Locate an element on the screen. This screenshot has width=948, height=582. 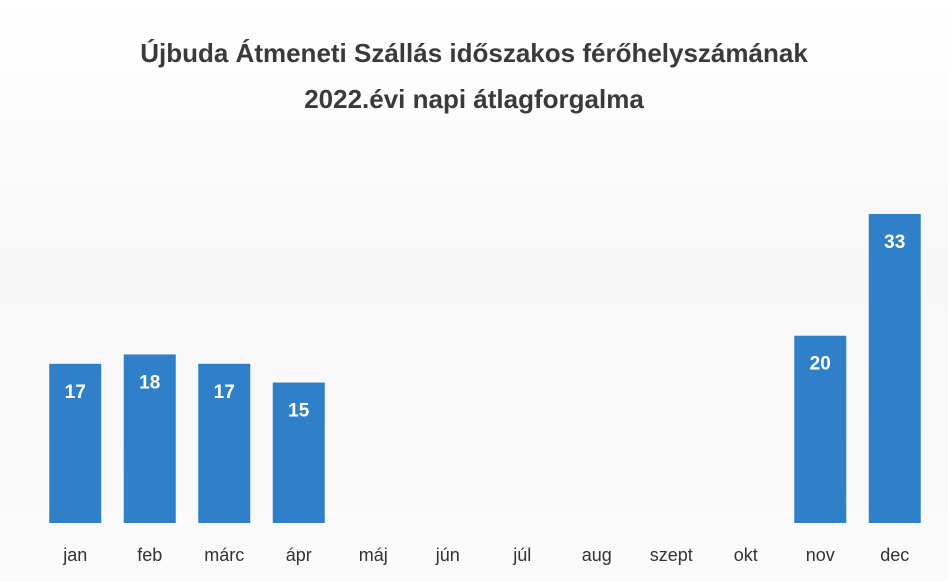
value-label: 18 is located at coordinates (149, 382).